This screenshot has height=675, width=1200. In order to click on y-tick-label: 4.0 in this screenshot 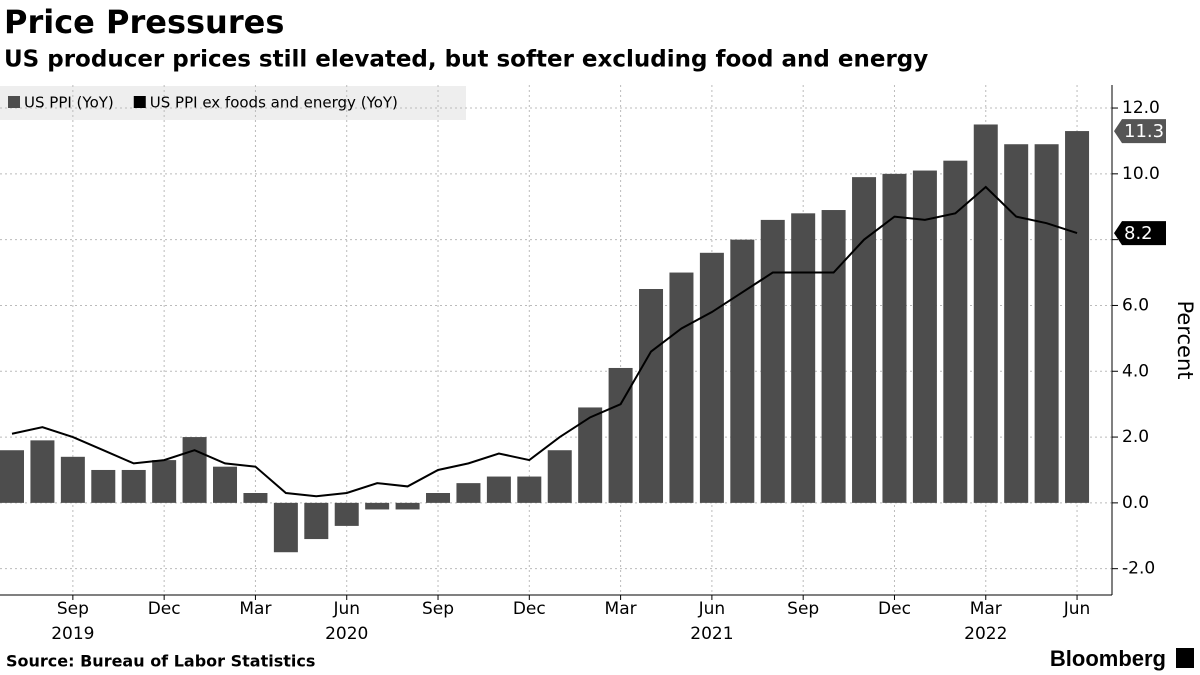, I will do `click(1135, 371)`.